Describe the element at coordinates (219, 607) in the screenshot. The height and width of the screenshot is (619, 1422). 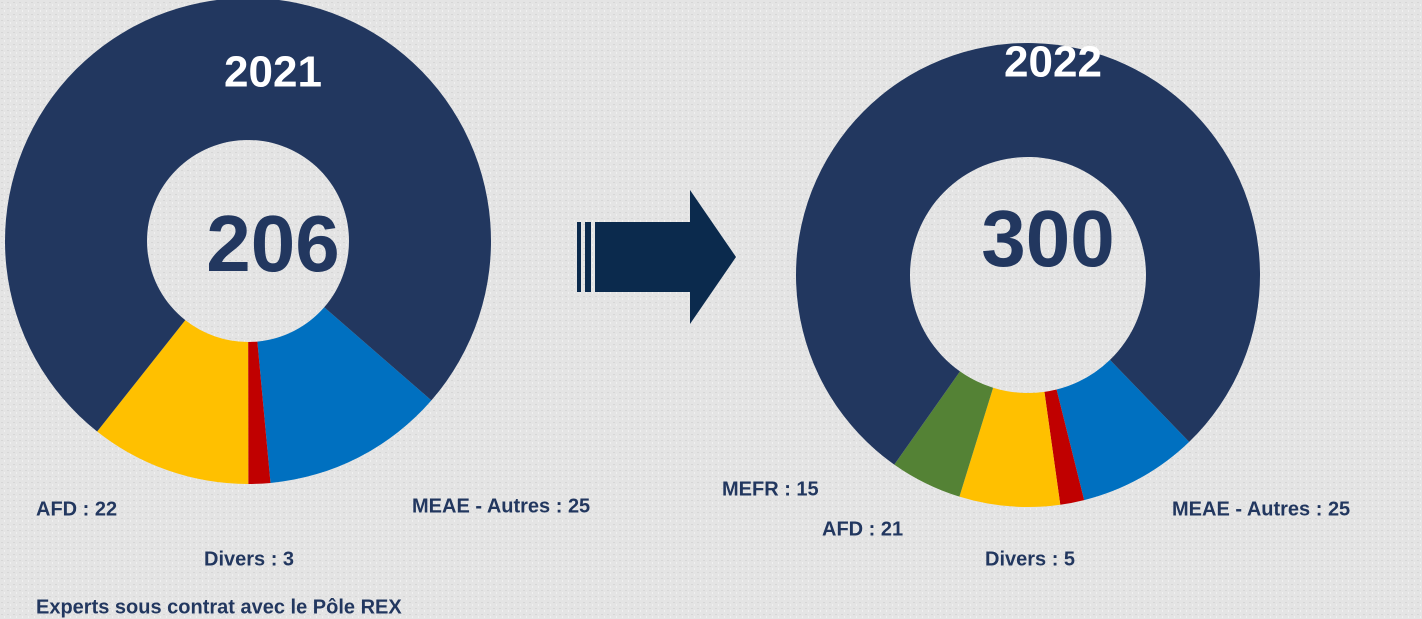
I see `footnote: Experts sous contrat avec le Pôle REX` at that location.